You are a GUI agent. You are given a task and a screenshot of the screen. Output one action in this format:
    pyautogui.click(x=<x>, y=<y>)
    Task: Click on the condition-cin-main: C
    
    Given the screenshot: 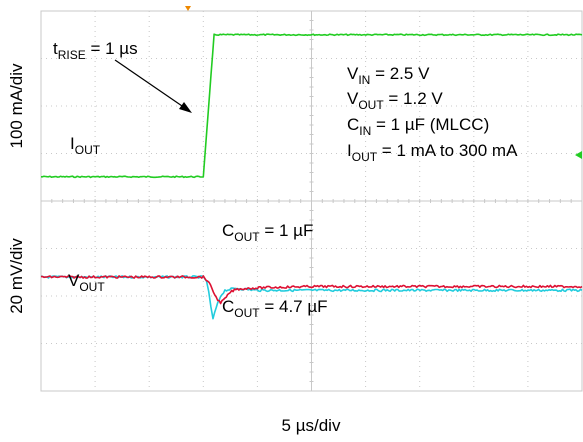 What is the action you would take?
    pyautogui.click(x=353, y=124)
    